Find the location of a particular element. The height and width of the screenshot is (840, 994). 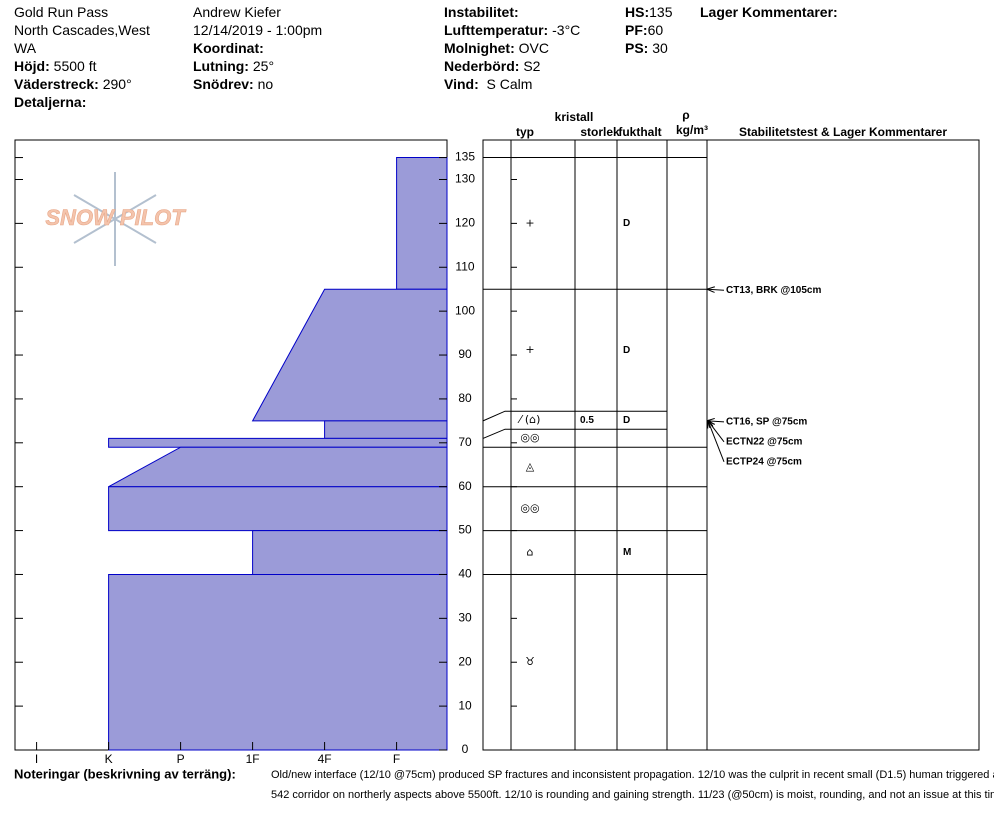

col-header: fukthalt is located at coordinates (639, 132).